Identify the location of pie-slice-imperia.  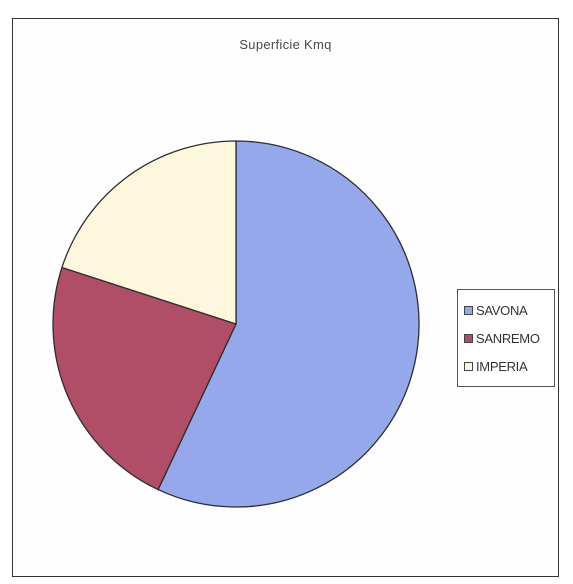
(149, 232).